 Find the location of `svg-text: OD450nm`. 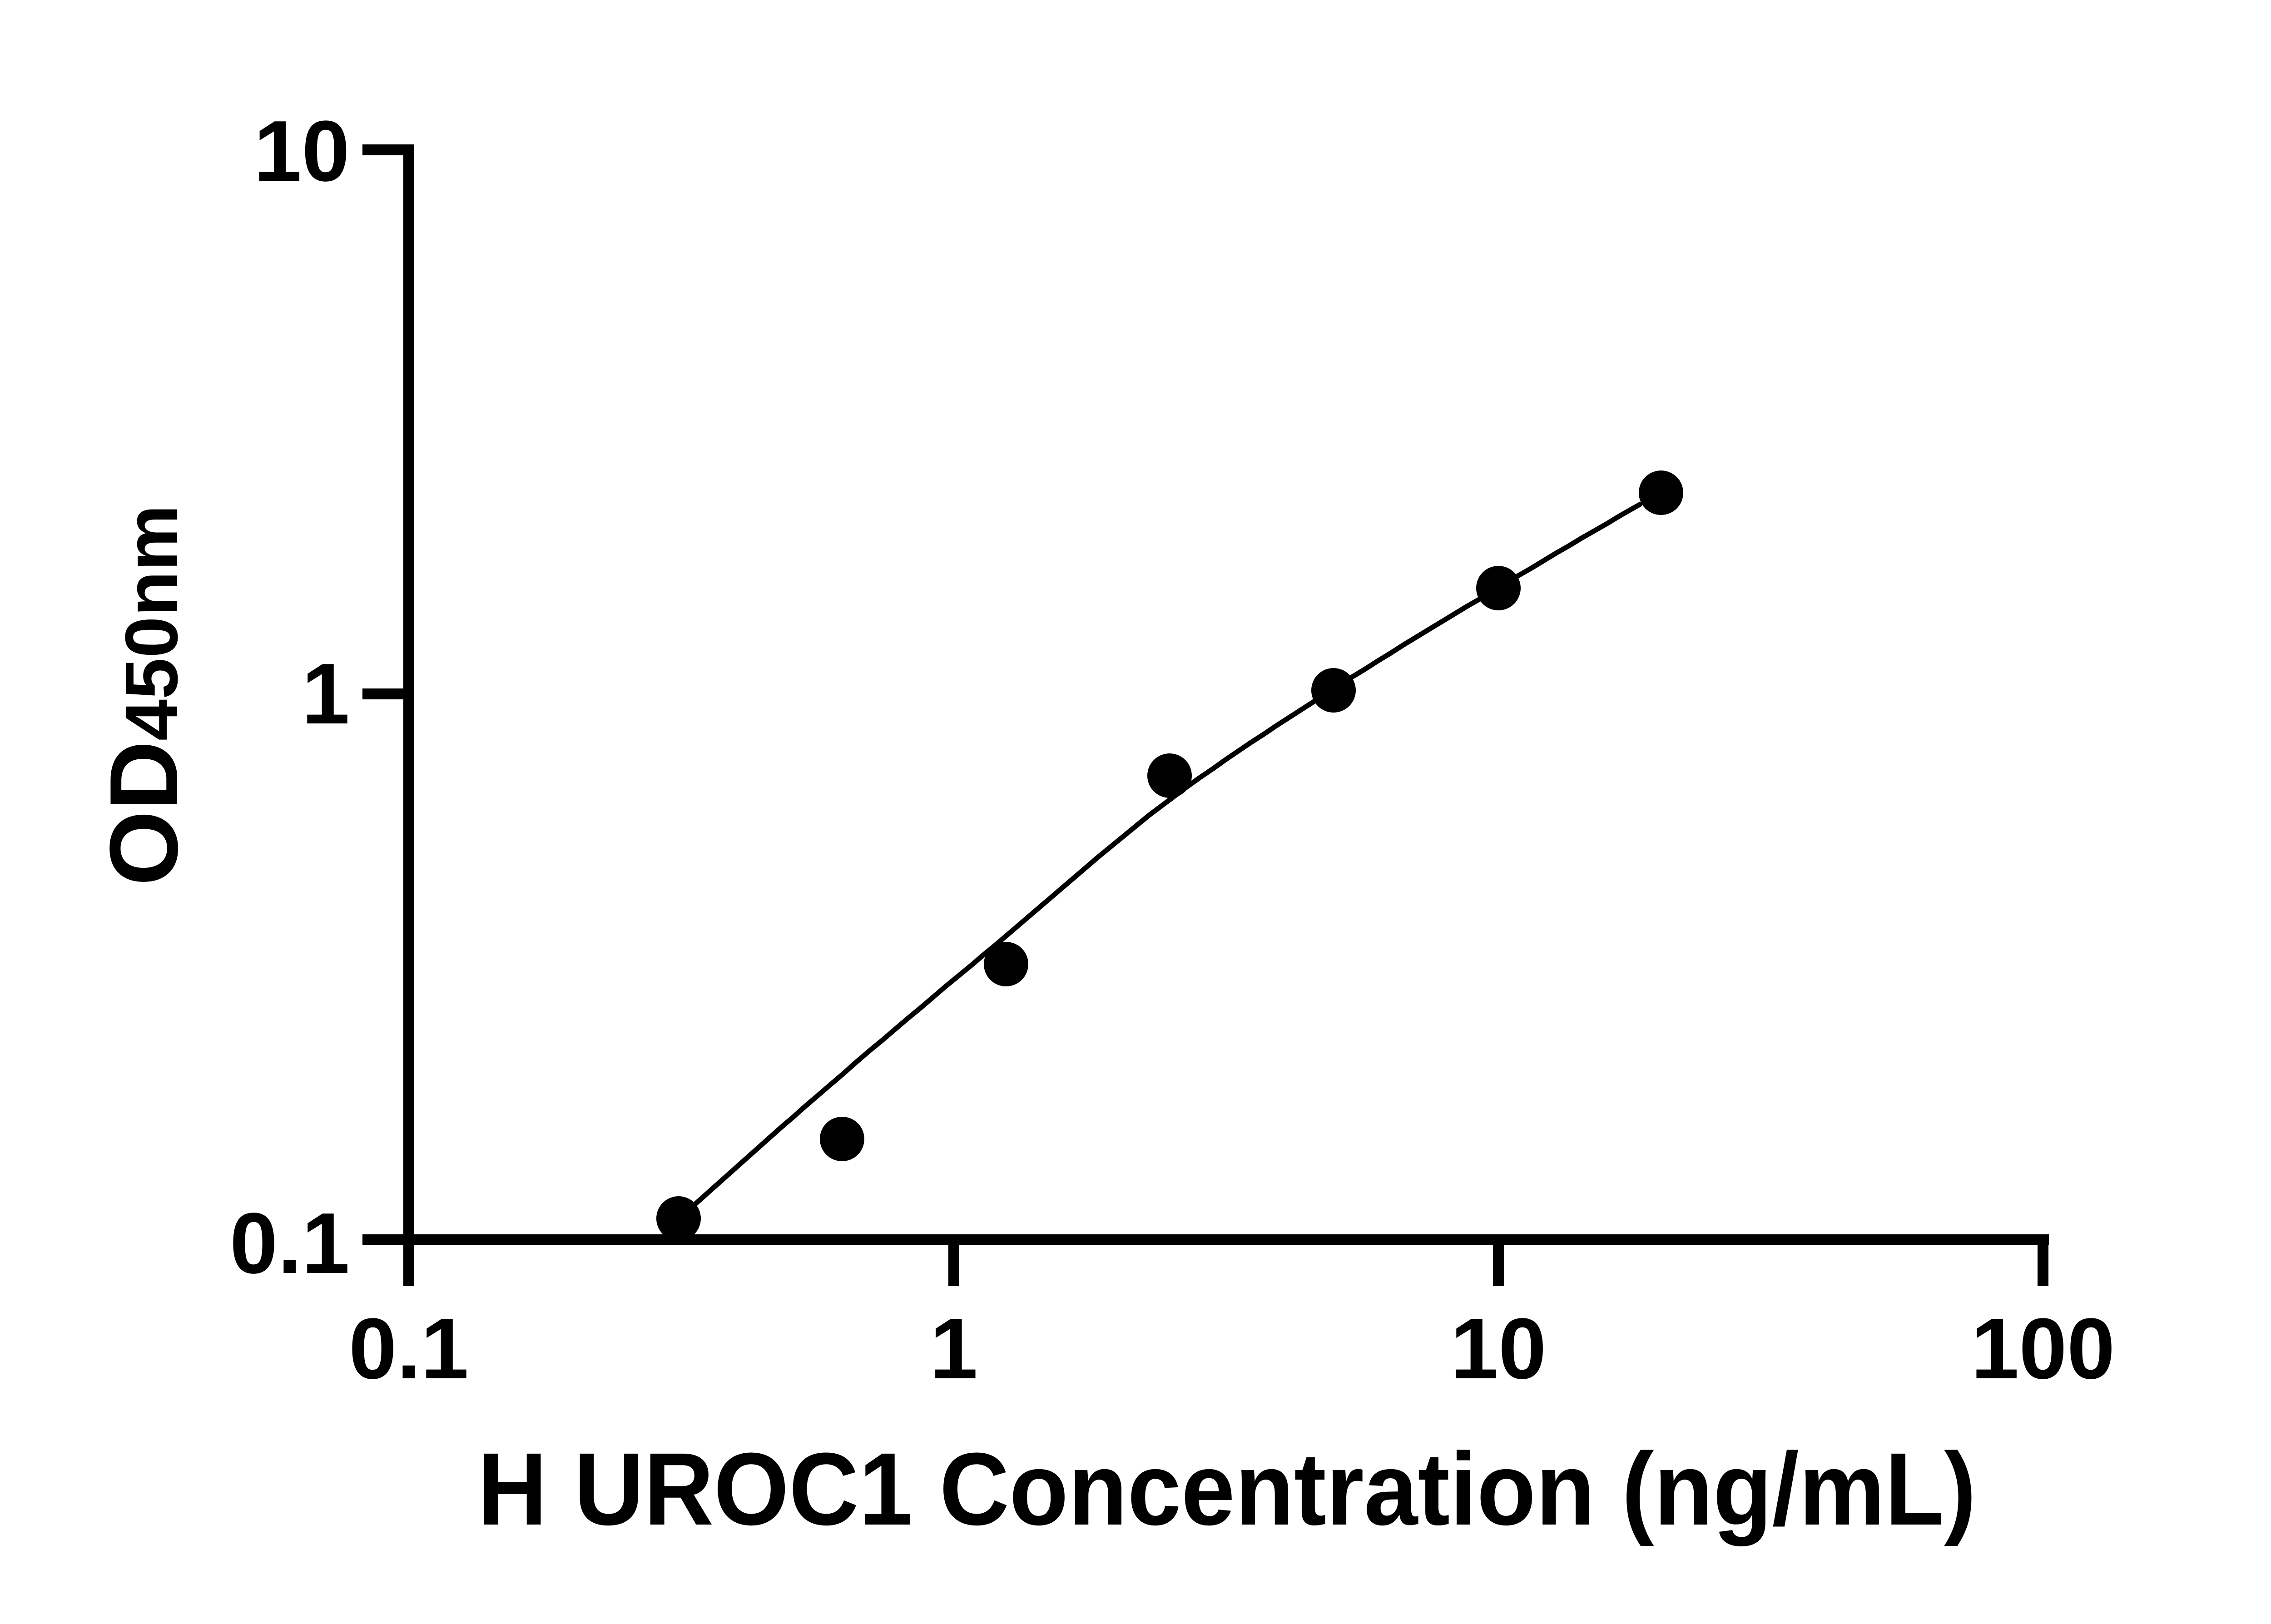

svg-text: OD450nm is located at coordinates (144, 695).